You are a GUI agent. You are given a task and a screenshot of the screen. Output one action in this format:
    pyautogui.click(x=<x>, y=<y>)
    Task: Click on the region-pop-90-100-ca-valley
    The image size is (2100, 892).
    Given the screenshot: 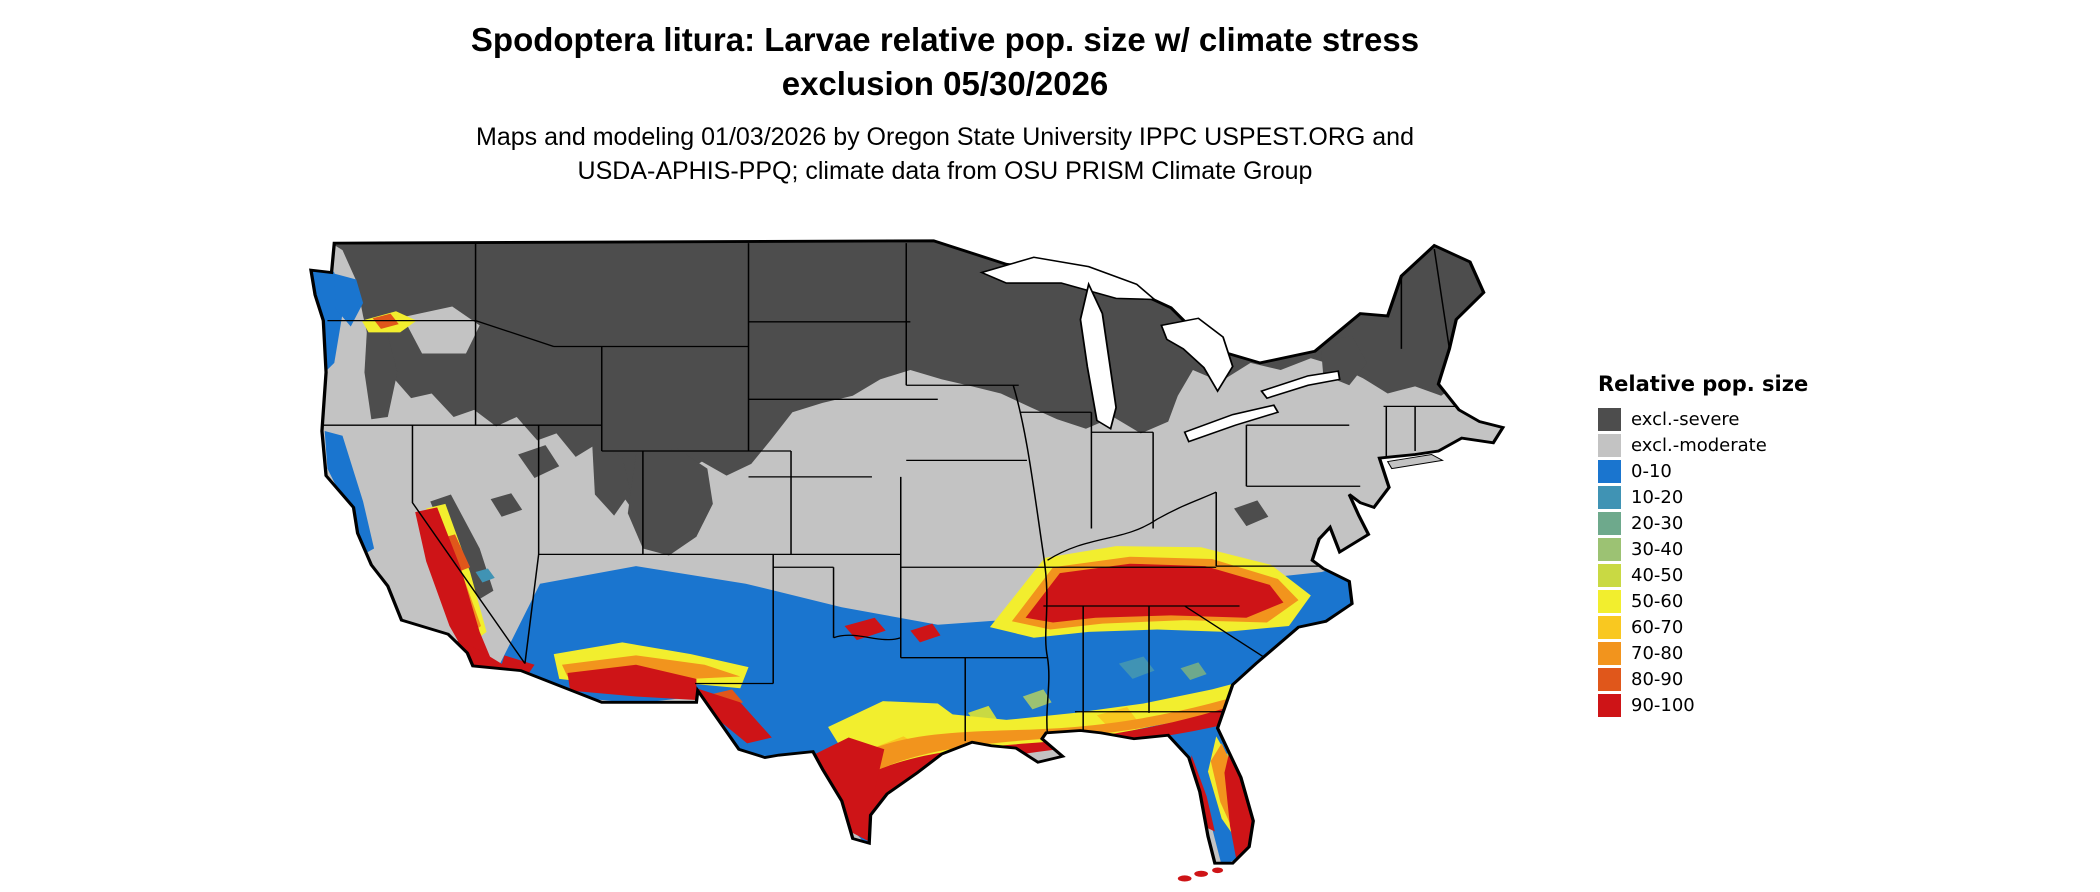 What is the action you would take?
    pyautogui.click(x=454, y=587)
    